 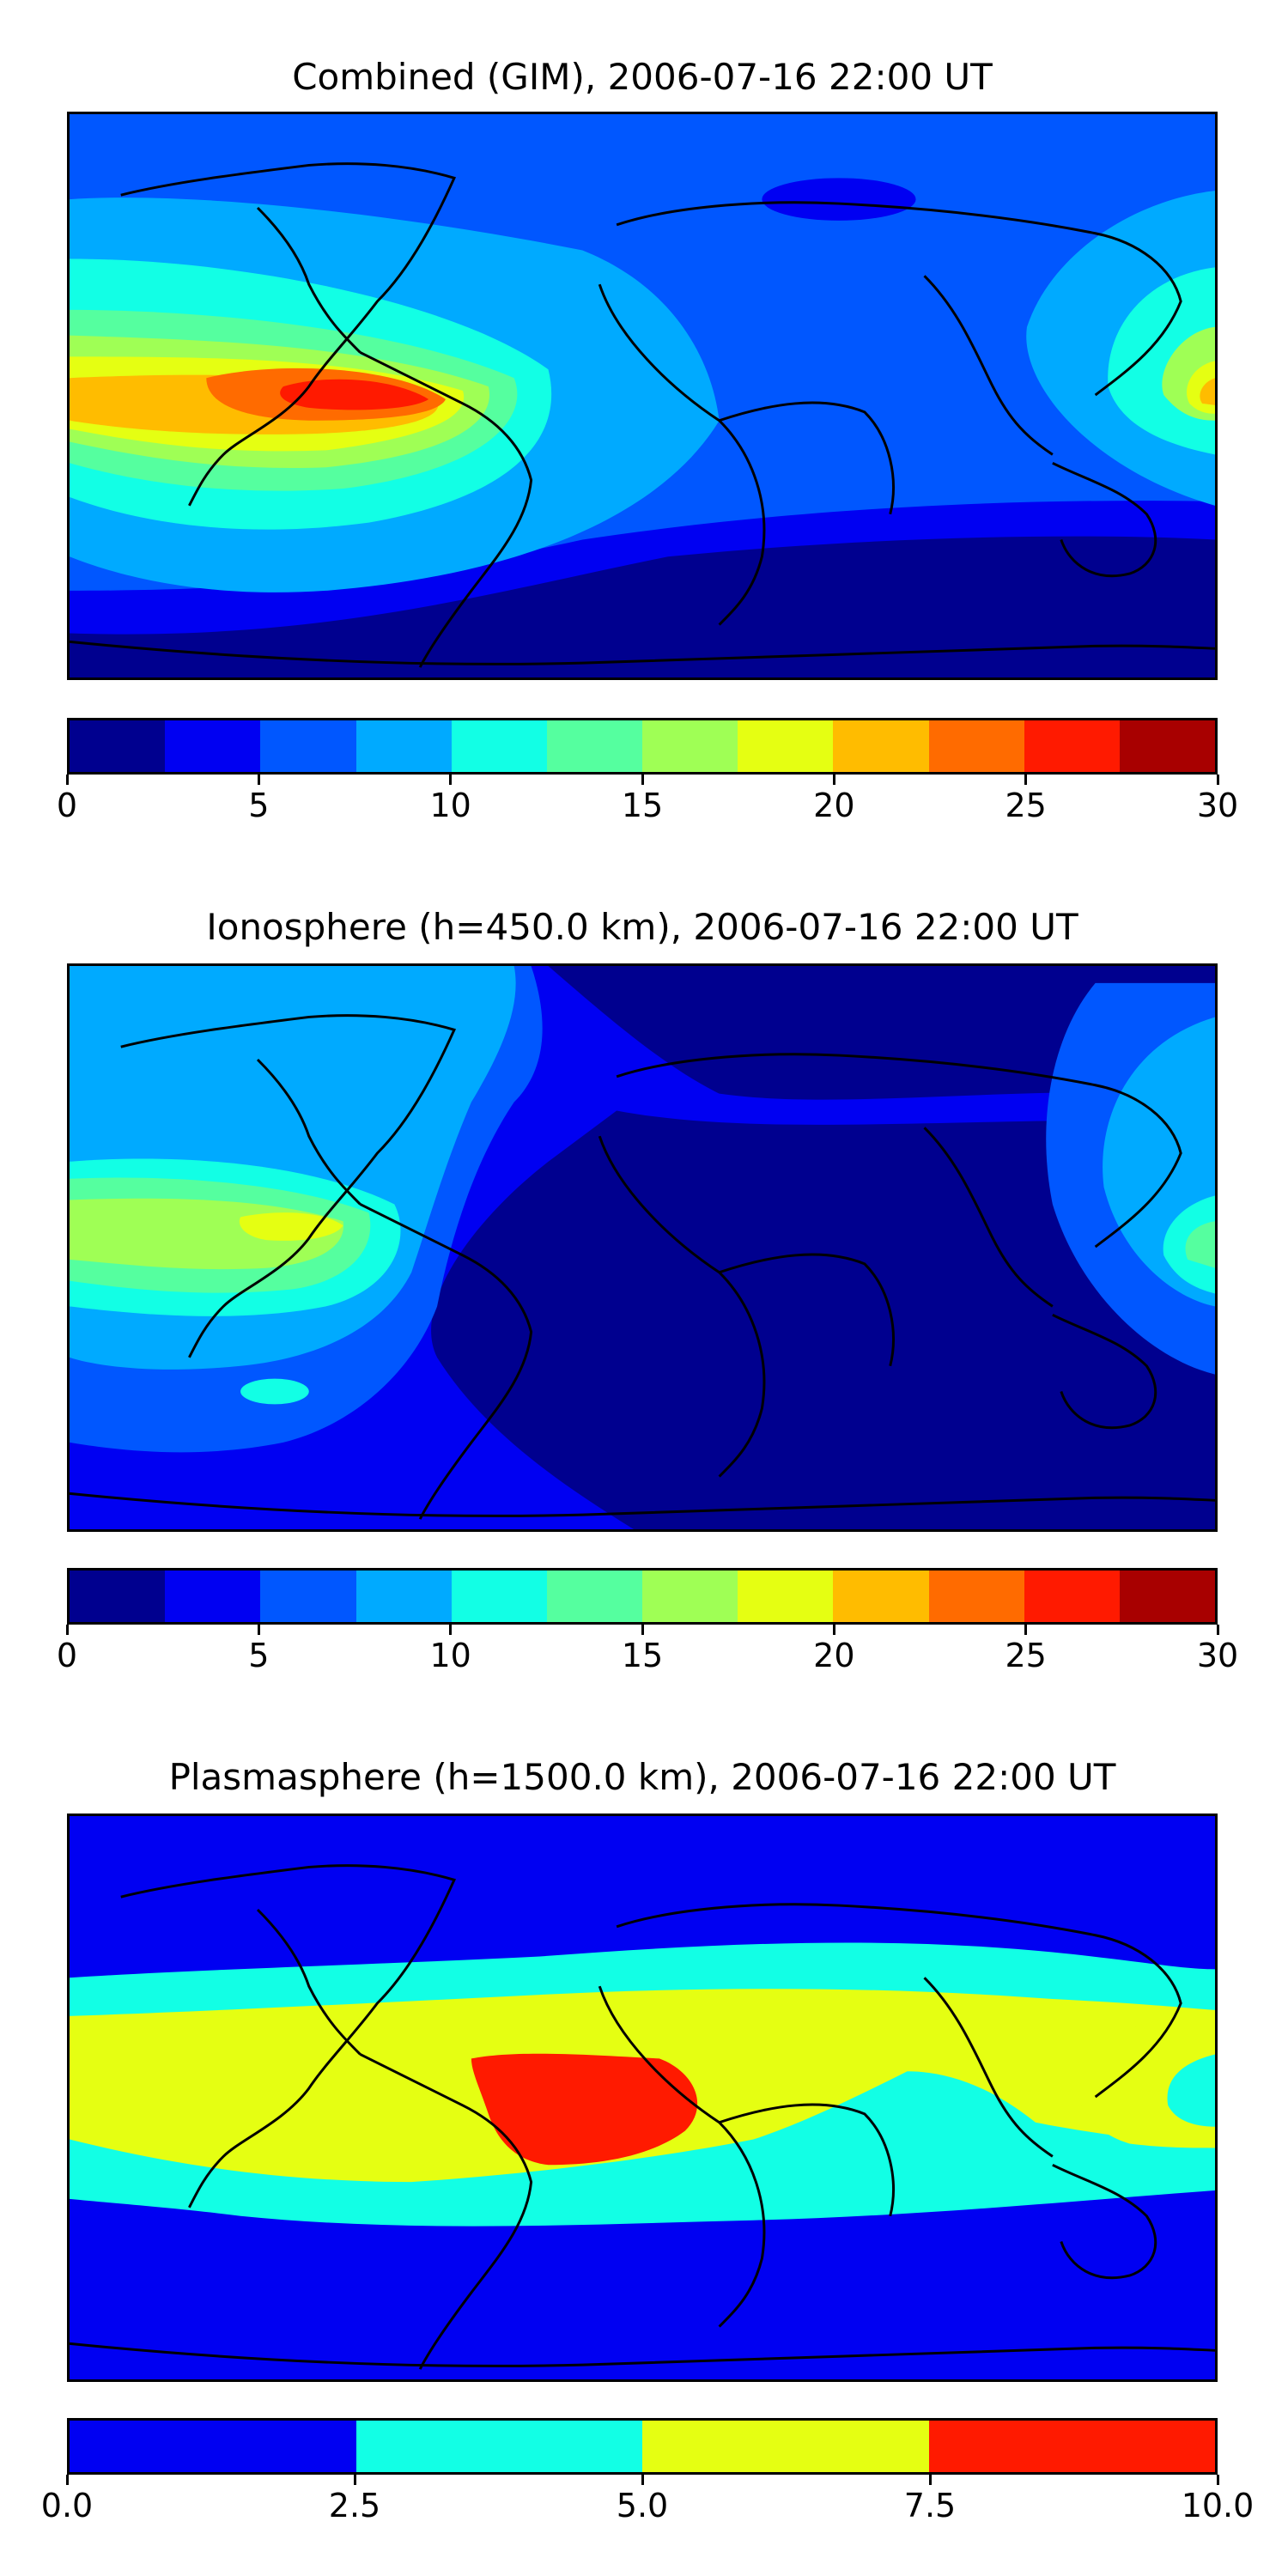 I want to click on tec-band-22-east, so click(x=1207, y=391).